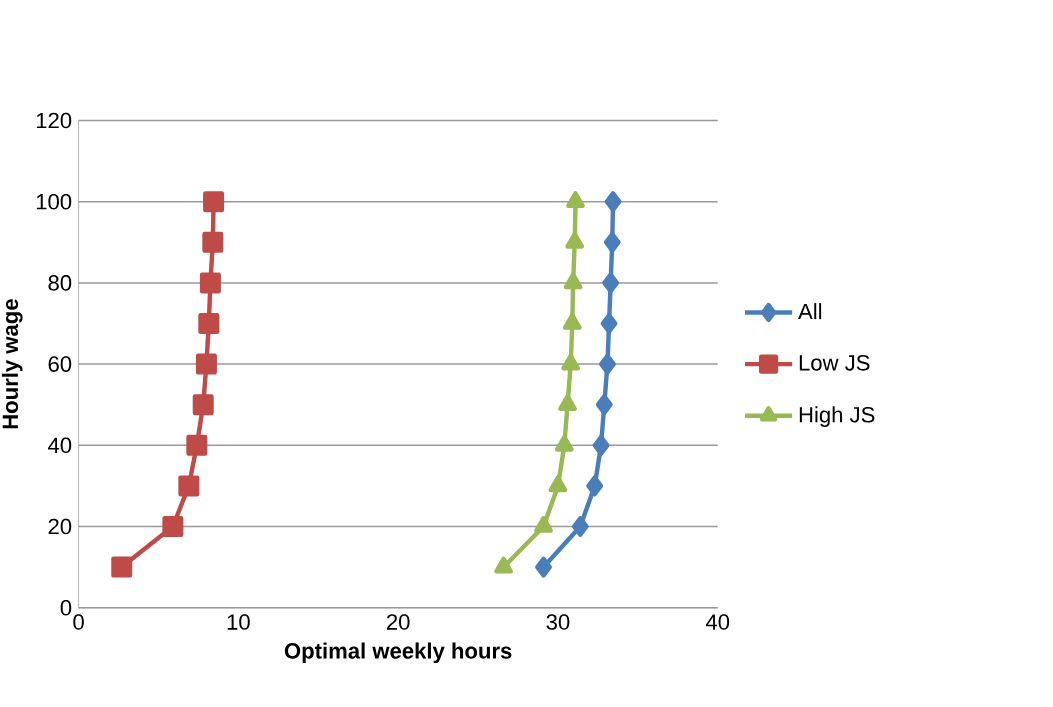 This screenshot has height=707, width=1053. Describe the element at coordinates (12, 364) in the screenshot. I see `y-axis-title: Hourly wage` at that location.